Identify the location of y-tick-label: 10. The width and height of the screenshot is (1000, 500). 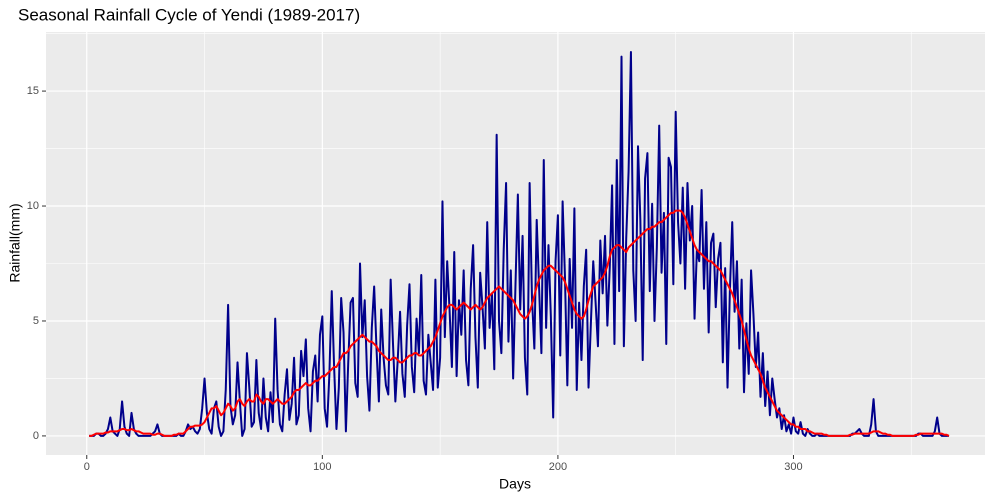
(33, 206).